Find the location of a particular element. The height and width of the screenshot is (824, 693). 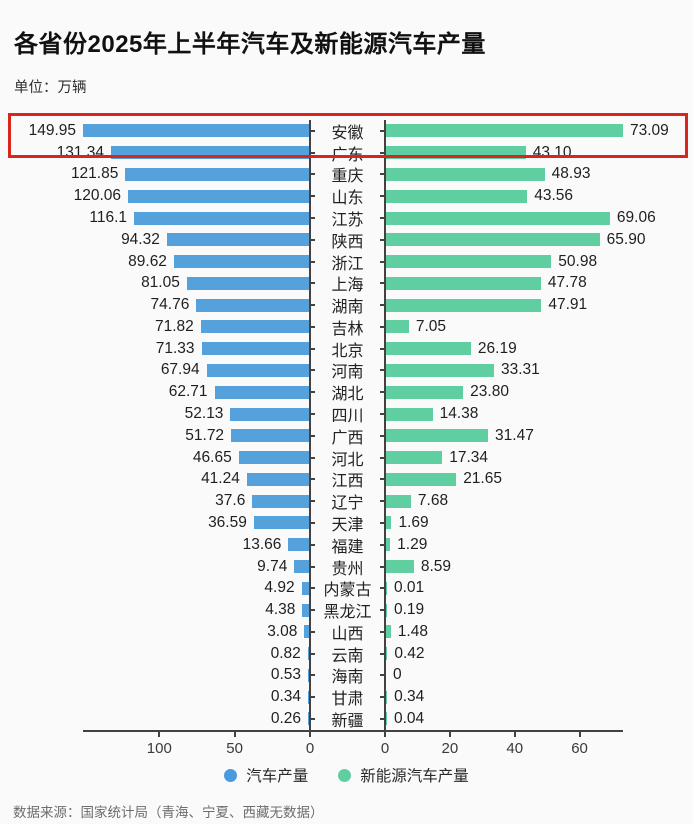

auto-value-label: 94.32 is located at coordinates (140, 239).